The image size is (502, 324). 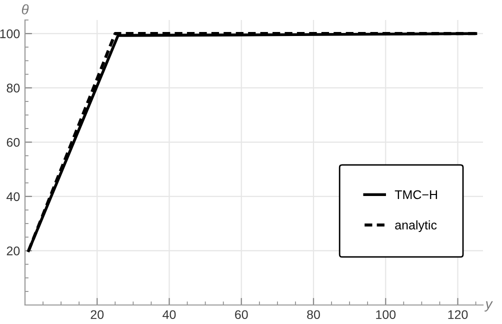 I want to click on y-axis-title: θ, so click(x=25, y=9).